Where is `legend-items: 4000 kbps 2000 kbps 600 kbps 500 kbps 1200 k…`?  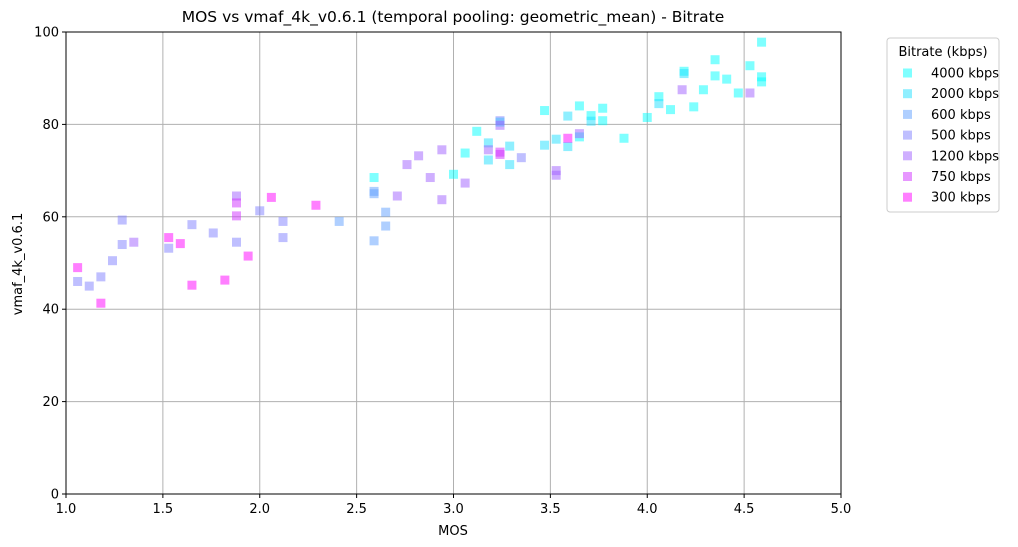
legend-items: 4000 kbps 2000 kbps 600 kbps 500 kbps 1200 k… is located at coordinates (951, 136).